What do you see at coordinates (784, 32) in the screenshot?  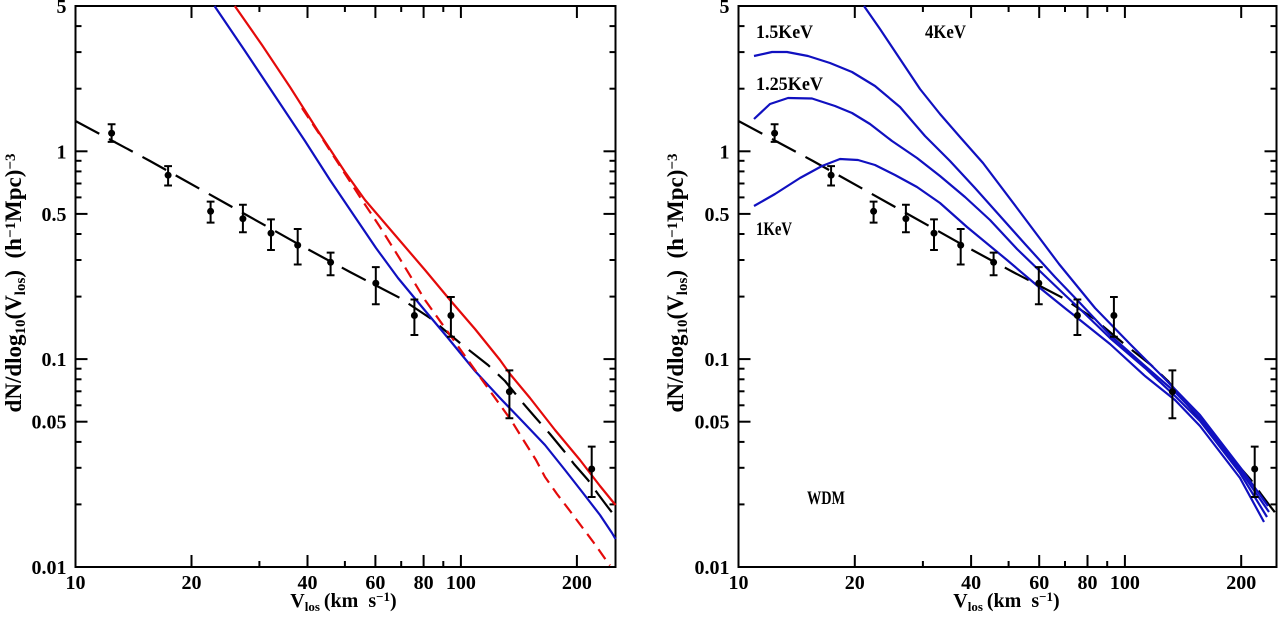 I see `svg-text: 1.5KeV` at bounding box center [784, 32].